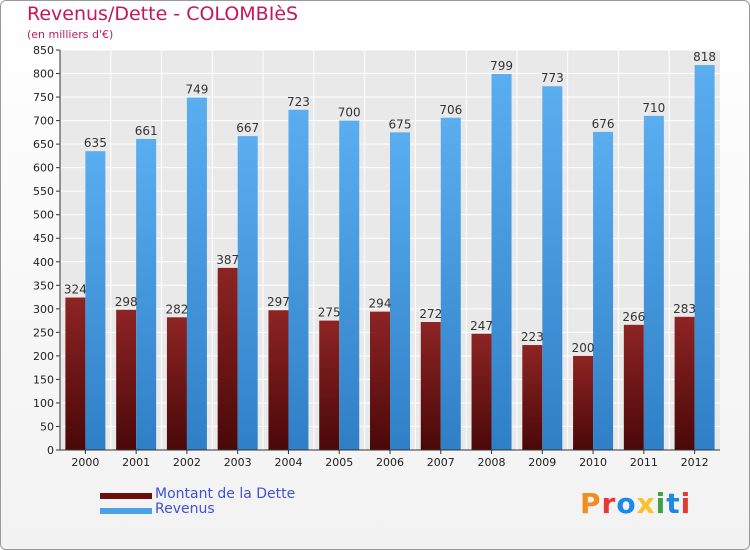 This screenshot has height=550, width=750. What do you see at coordinates (238, 462) in the screenshot?
I see `x-tick-label-2003: 2003` at bounding box center [238, 462].